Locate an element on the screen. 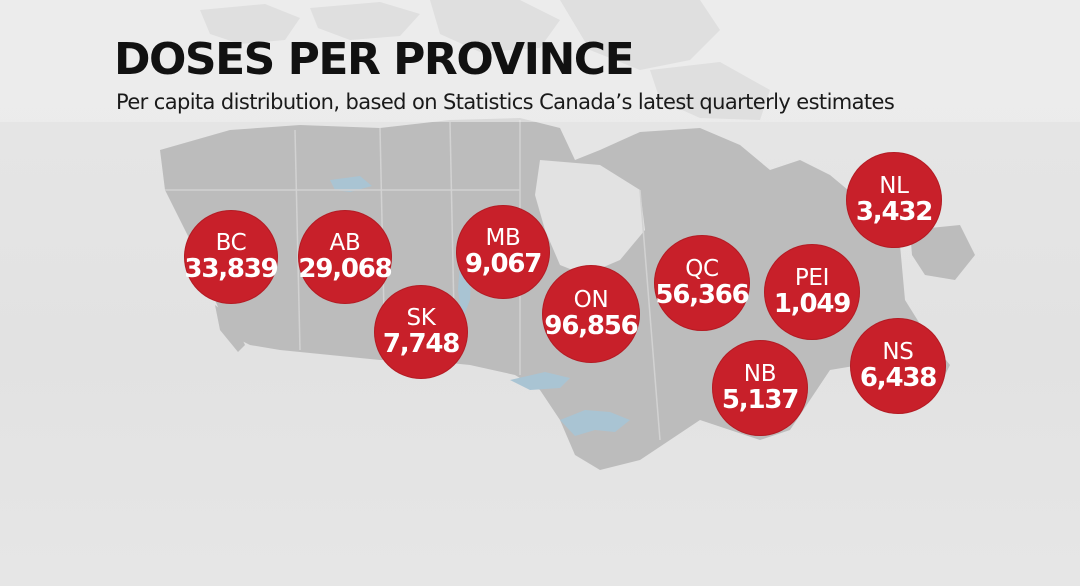 This screenshot has height=586, width=1080. province-value: 9,067 is located at coordinates (503, 264).